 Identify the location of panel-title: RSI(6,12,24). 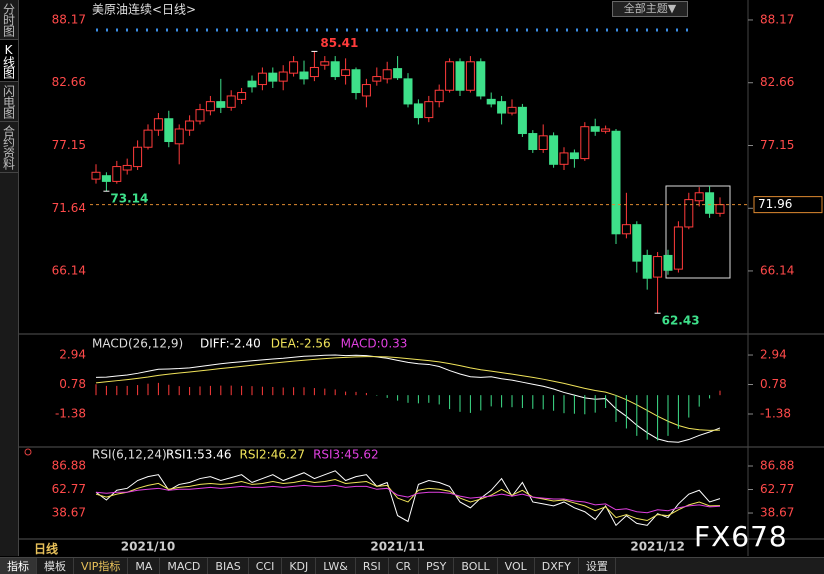
(129, 455).